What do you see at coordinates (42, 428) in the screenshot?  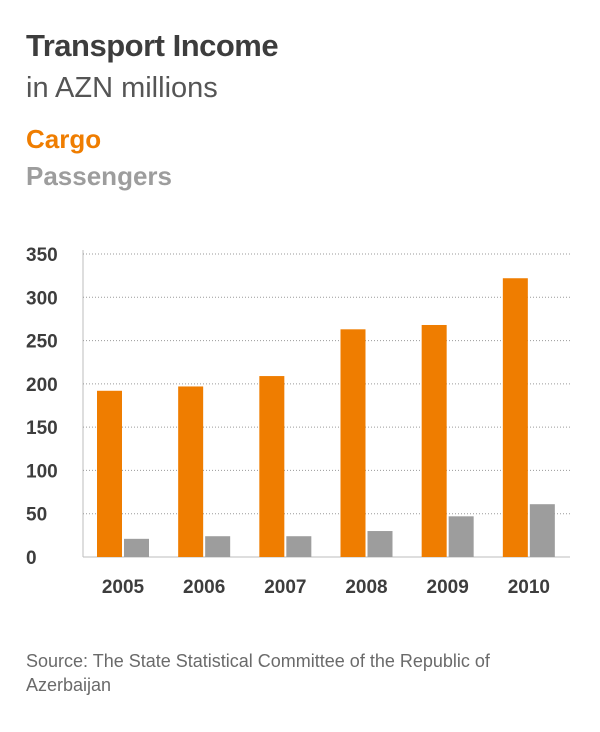 I see `y-tick-label-150: 150` at bounding box center [42, 428].